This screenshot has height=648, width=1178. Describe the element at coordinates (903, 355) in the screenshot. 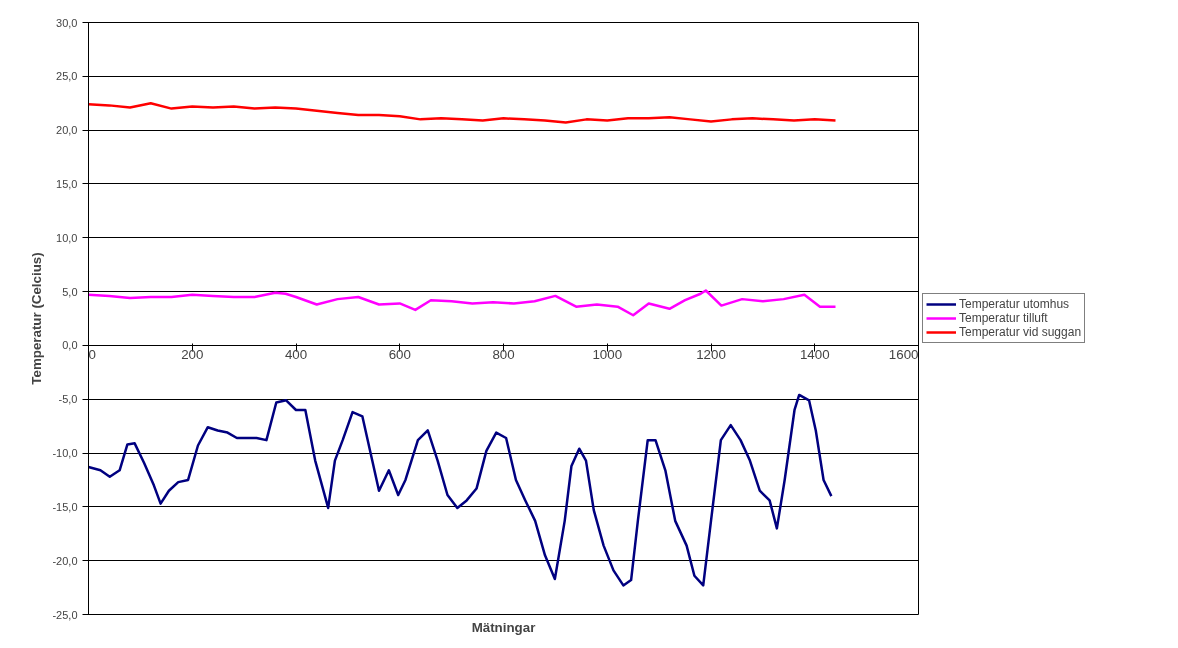

I see `x-tick-label: 1600` at that location.